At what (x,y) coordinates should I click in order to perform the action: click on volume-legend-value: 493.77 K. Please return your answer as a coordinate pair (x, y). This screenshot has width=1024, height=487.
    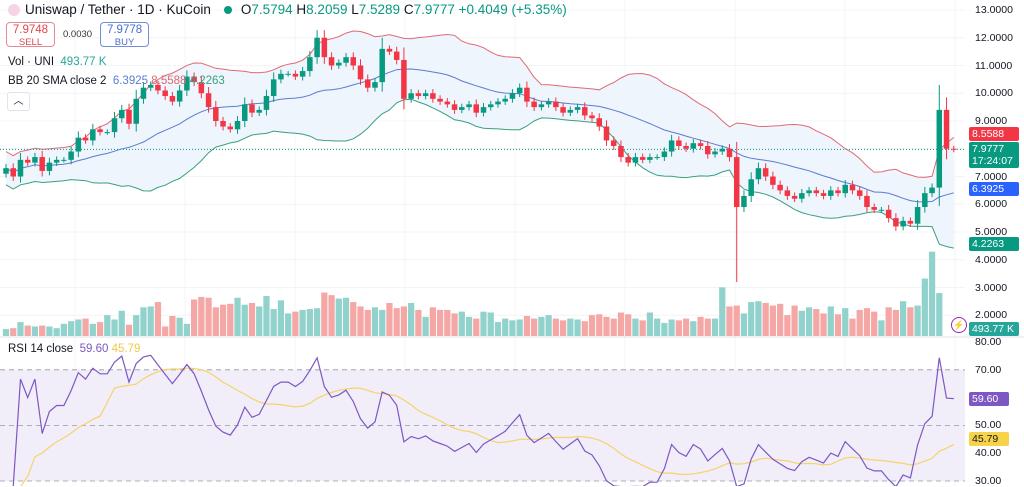
    Looking at the image, I should click on (83, 62).